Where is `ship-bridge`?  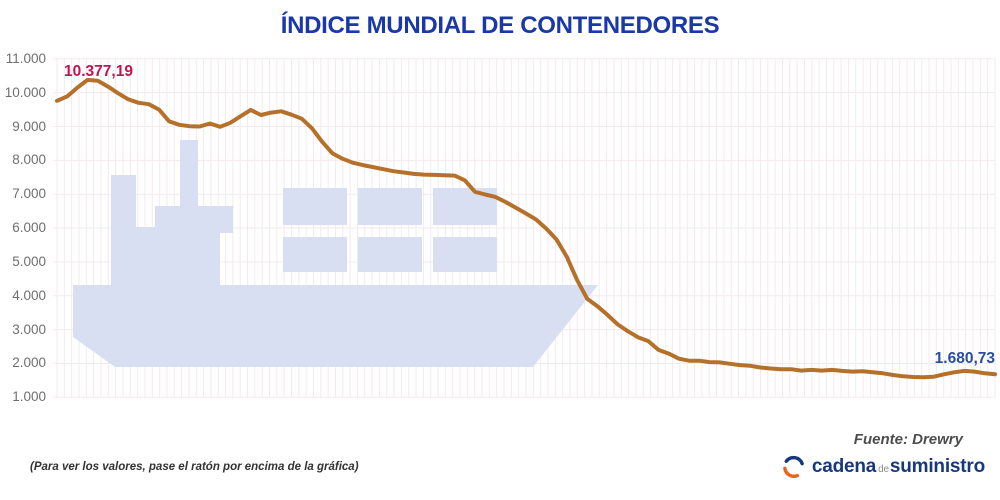
ship-bridge is located at coordinates (123, 230).